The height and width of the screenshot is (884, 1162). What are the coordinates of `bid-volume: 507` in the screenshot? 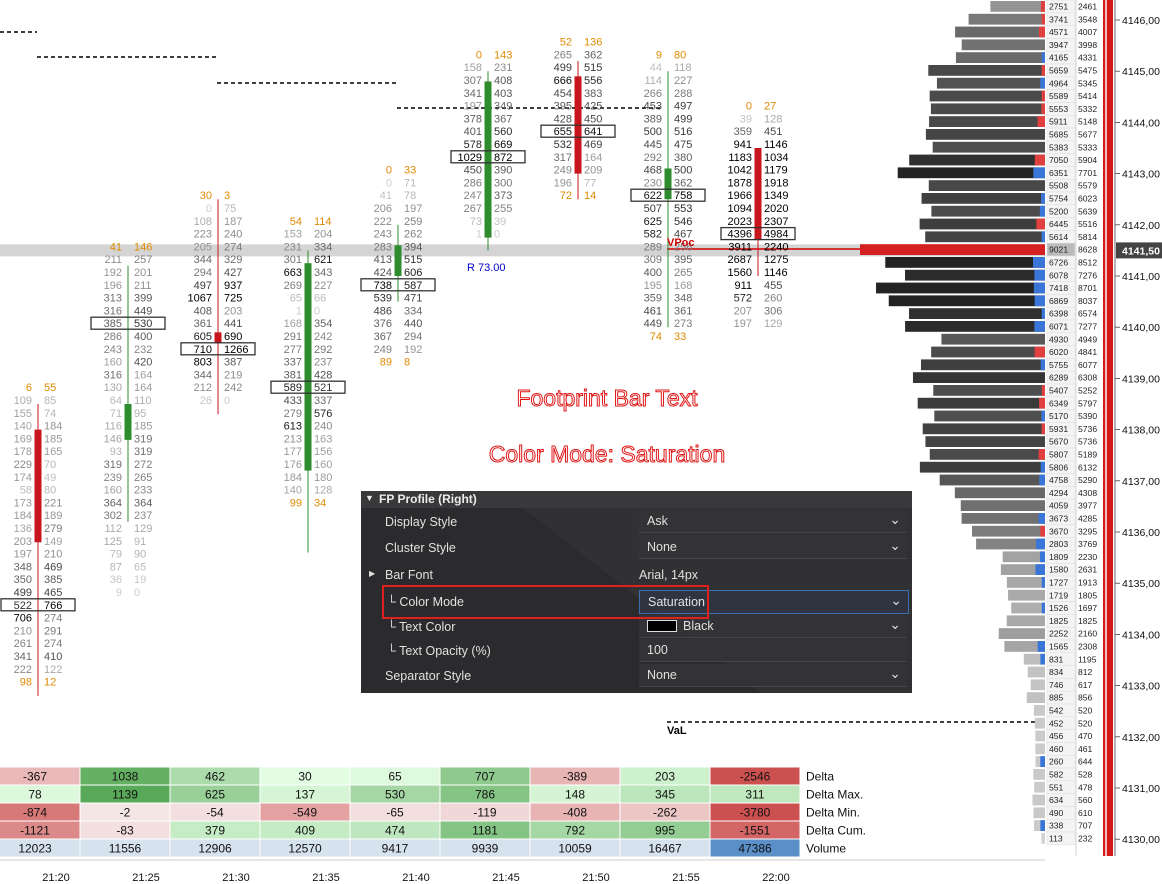 It's located at (653, 209).